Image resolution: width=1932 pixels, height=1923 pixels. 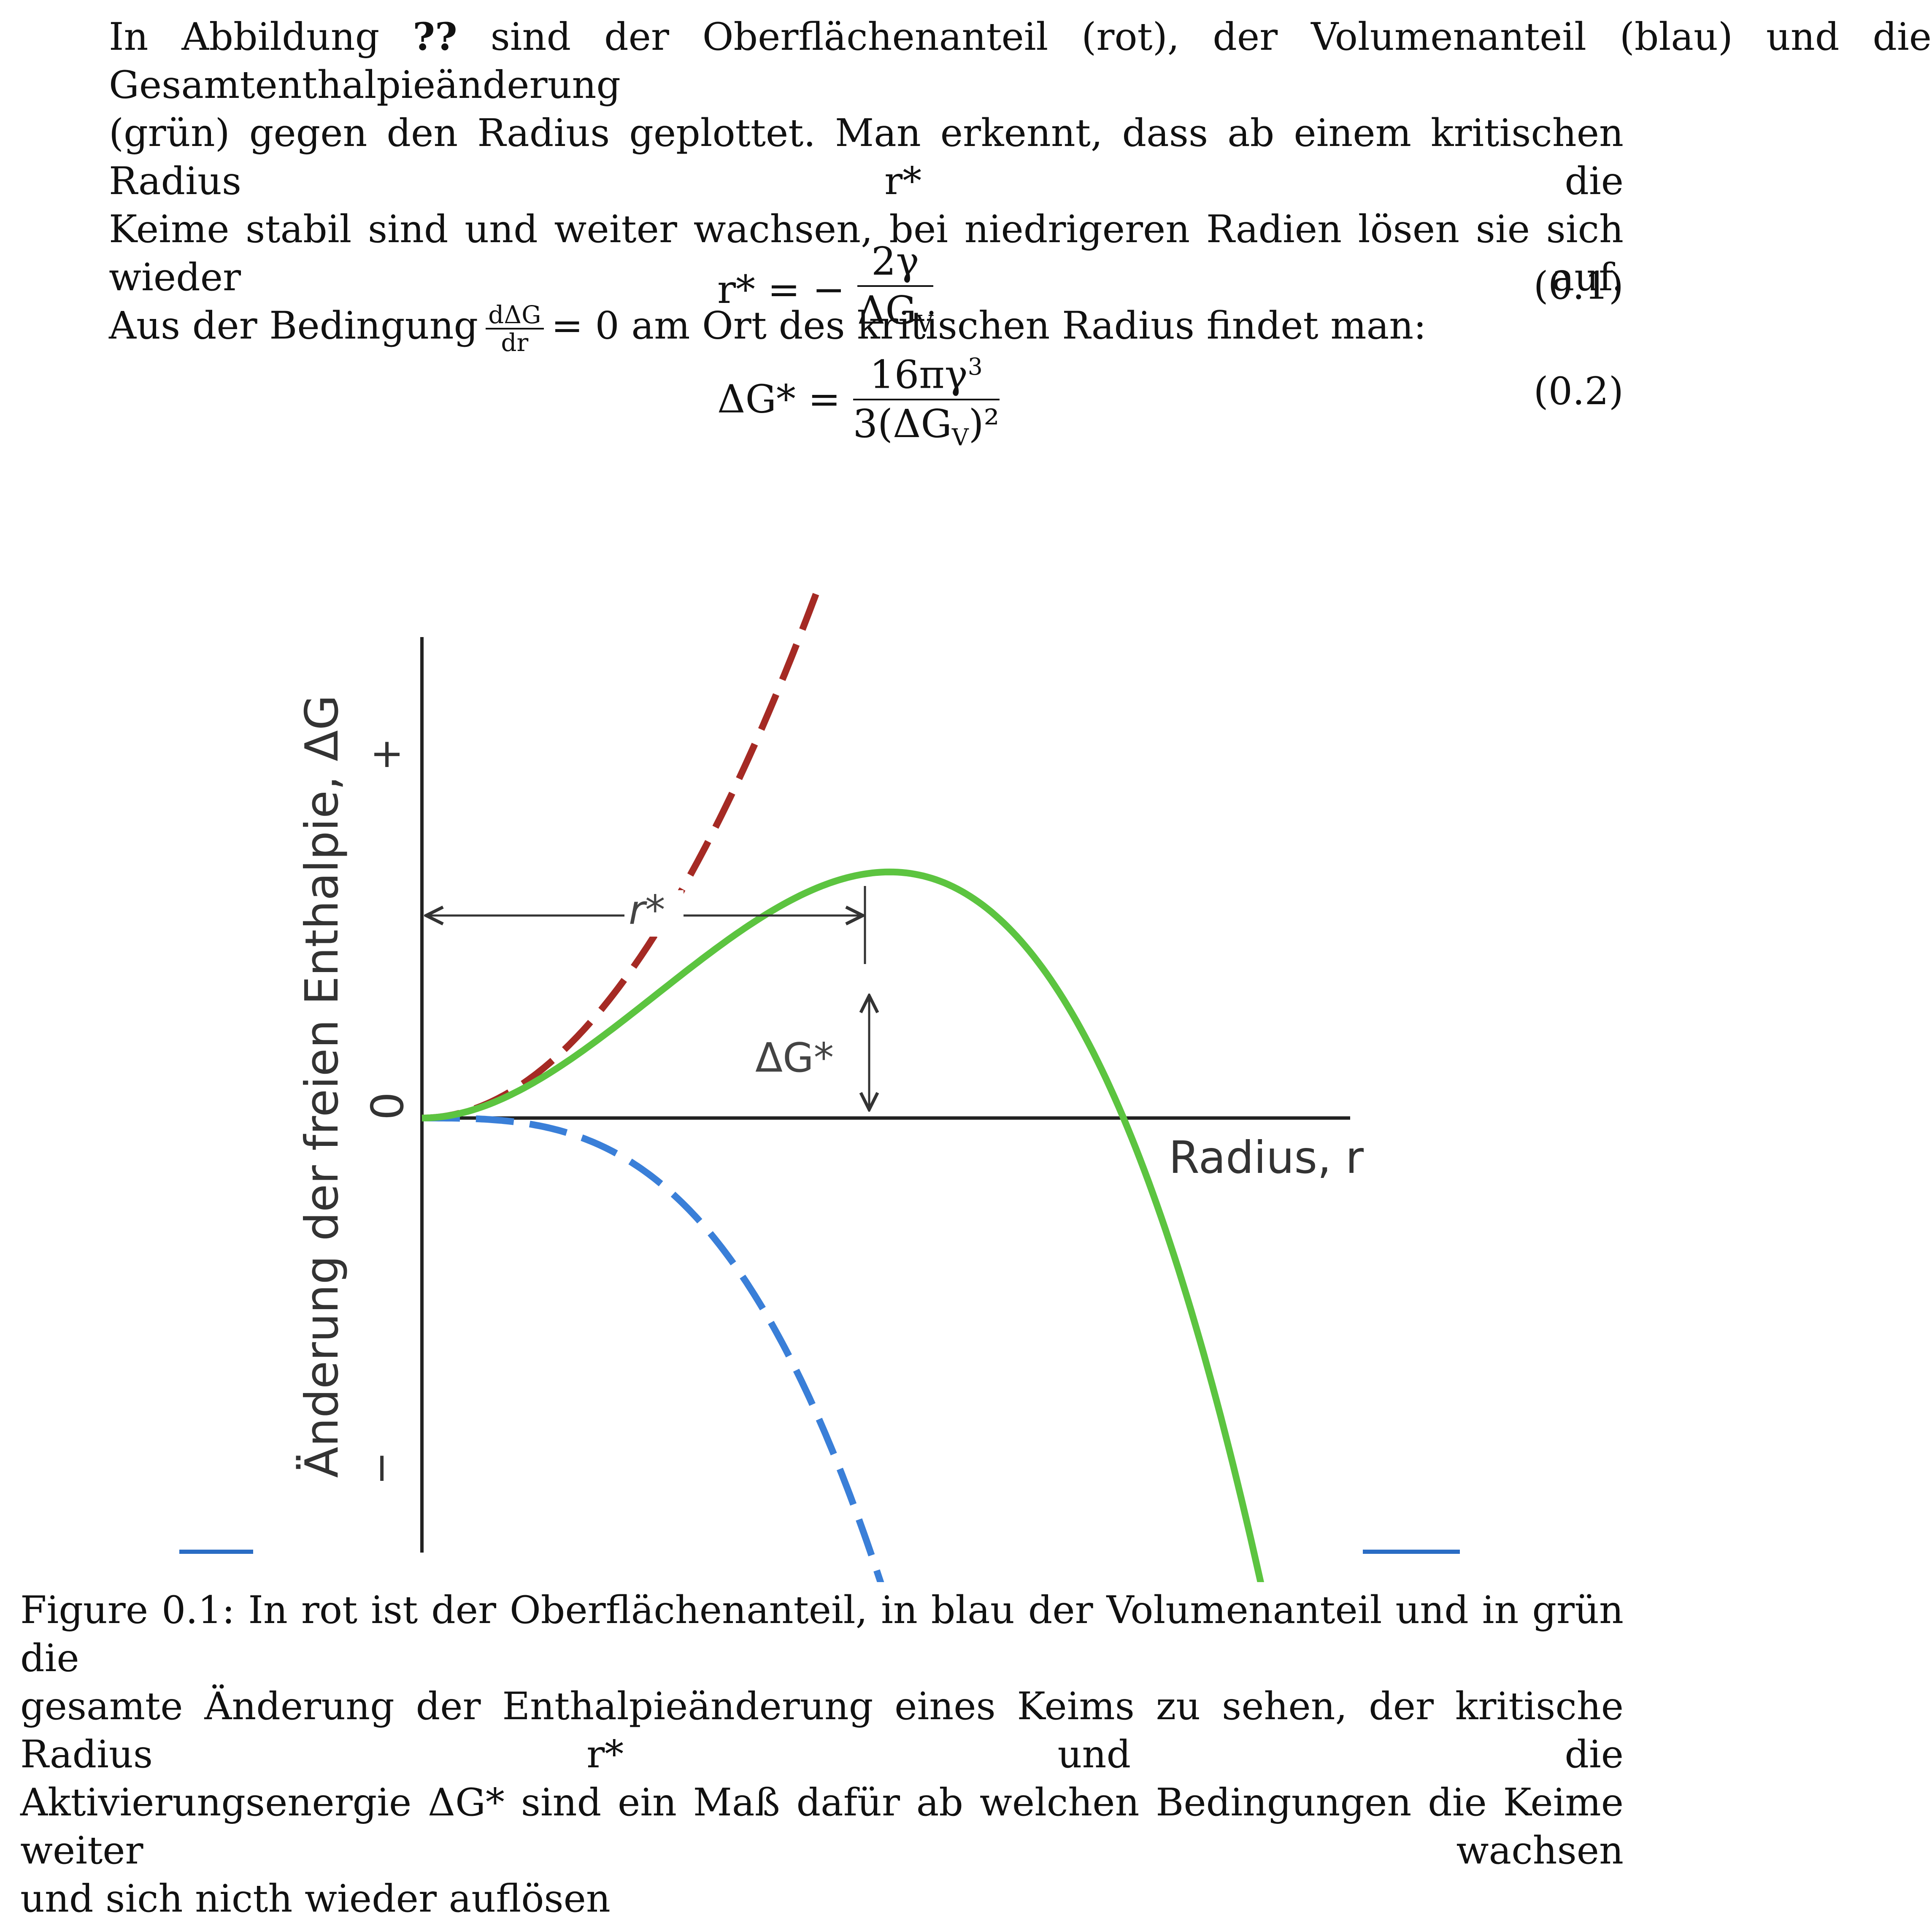 What do you see at coordinates (386, 754) in the screenshot?
I see `y-tick-plus: +` at bounding box center [386, 754].